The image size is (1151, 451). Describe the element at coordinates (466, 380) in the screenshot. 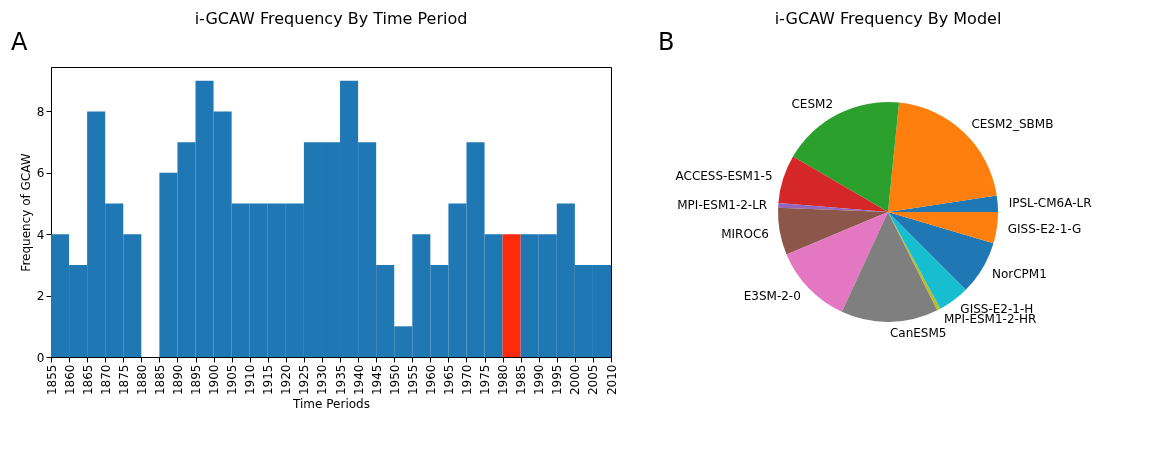

I see `x-tick-label: 1970` at that location.